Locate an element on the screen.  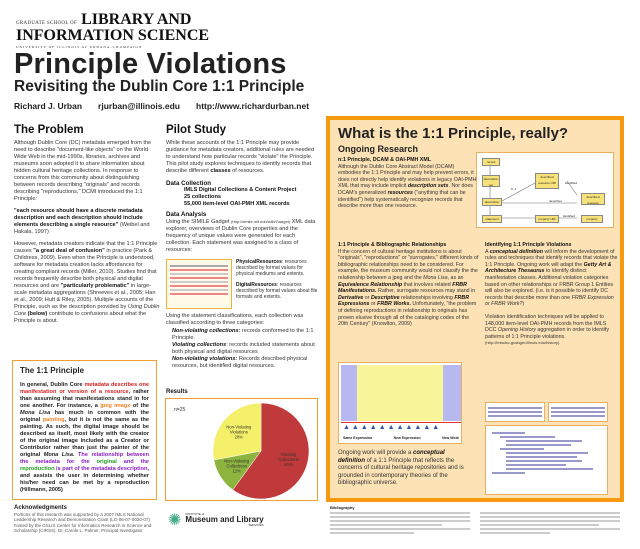
quote-cite: (Weibel and Hakala, 1997) is located at coordinates (82, 228).